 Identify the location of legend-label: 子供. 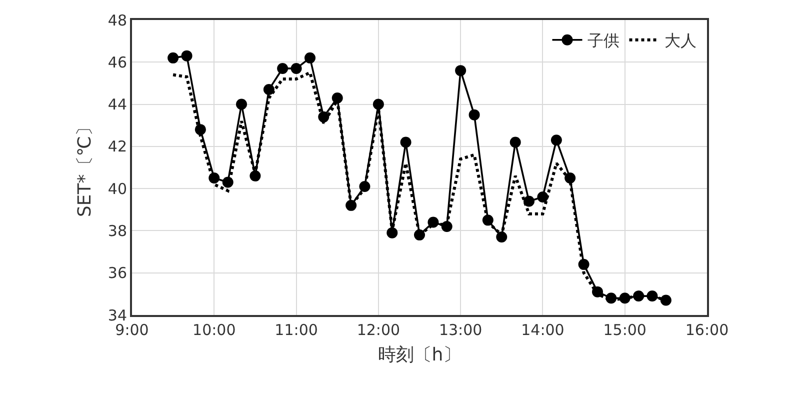
(603, 40).